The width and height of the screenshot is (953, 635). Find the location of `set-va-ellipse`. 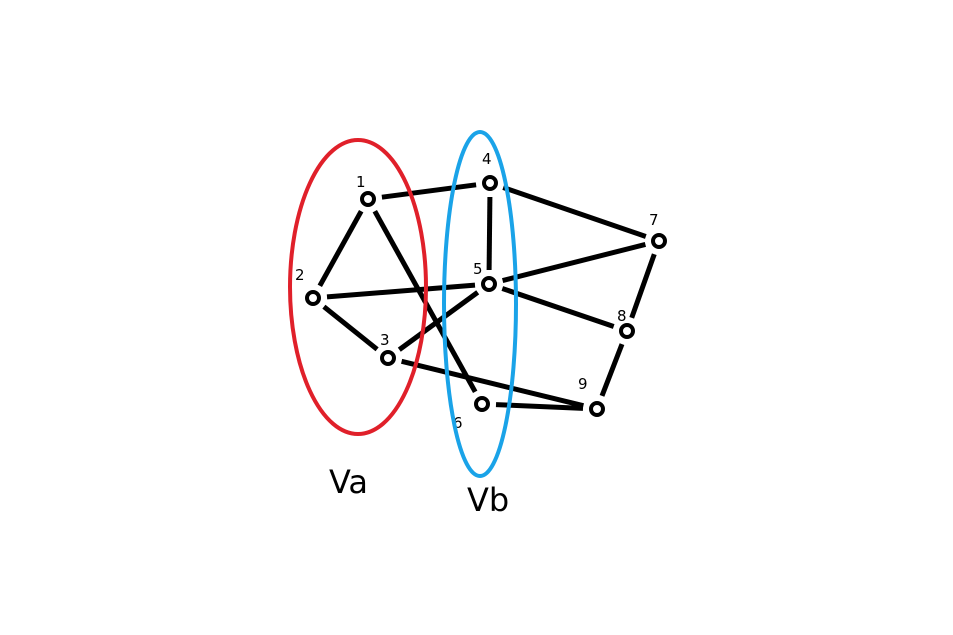

set-va-ellipse is located at coordinates (358, 287).